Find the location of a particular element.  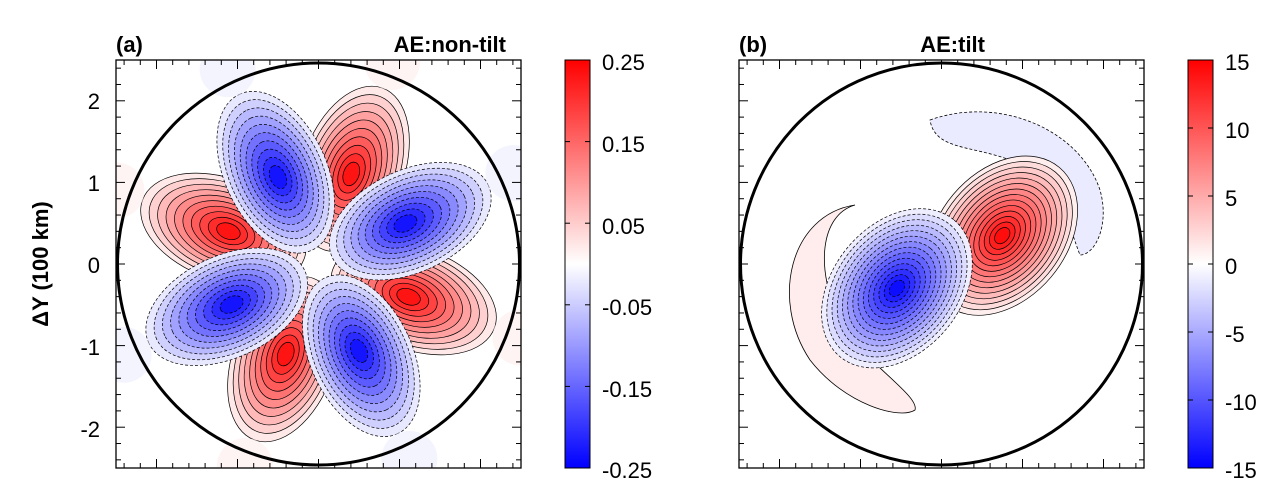

colorbar-tick-label: -10 is located at coordinates (1241, 402).